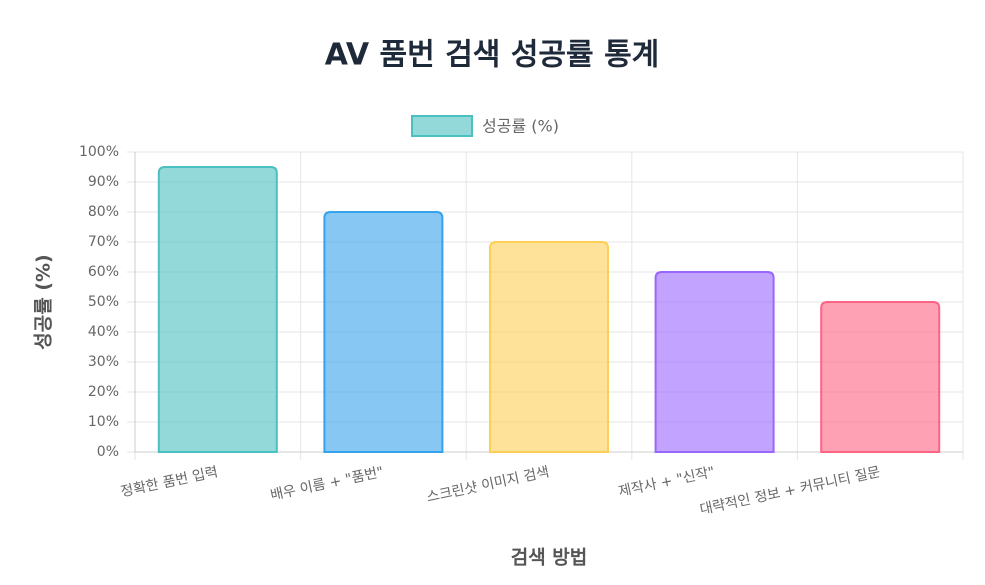 The width and height of the screenshot is (985, 585). I want to click on x-tick-label: 대략적인 정보 + 커뮤니티 질문, so click(790, 491).